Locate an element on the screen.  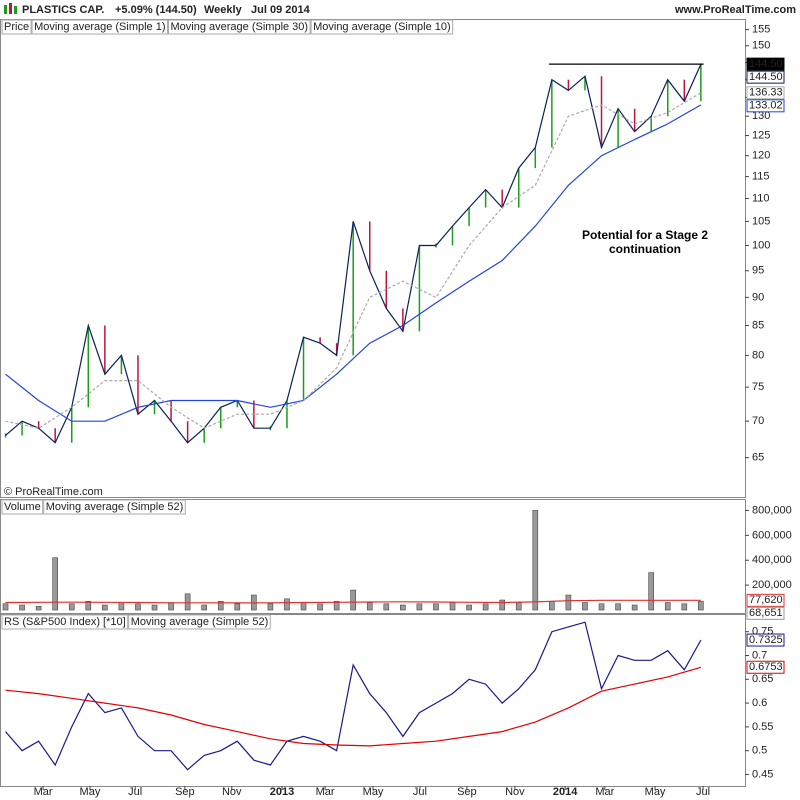
y-tick-label: 150 is located at coordinates (761, 46).